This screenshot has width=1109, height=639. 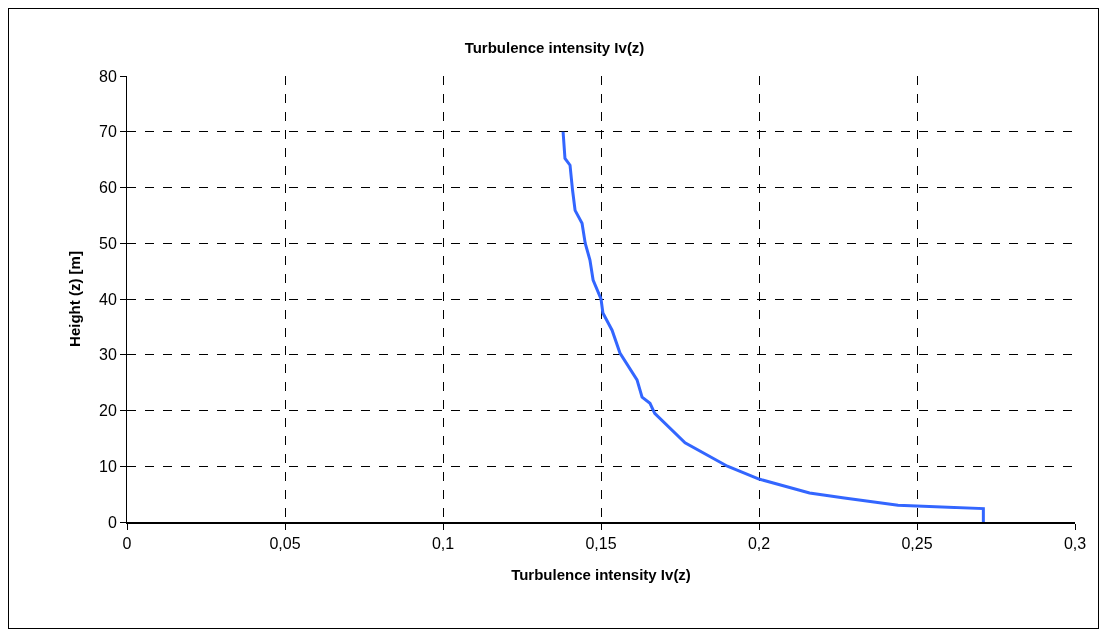 What do you see at coordinates (108, 76) in the screenshot?
I see `y-tick-label: 80` at bounding box center [108, 76].